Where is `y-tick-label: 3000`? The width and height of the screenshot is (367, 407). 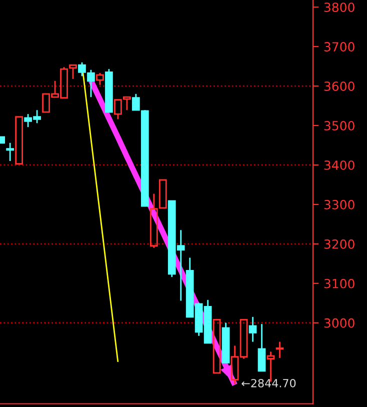 y-tick-label: 3000 is located at coordinates (339, 323).